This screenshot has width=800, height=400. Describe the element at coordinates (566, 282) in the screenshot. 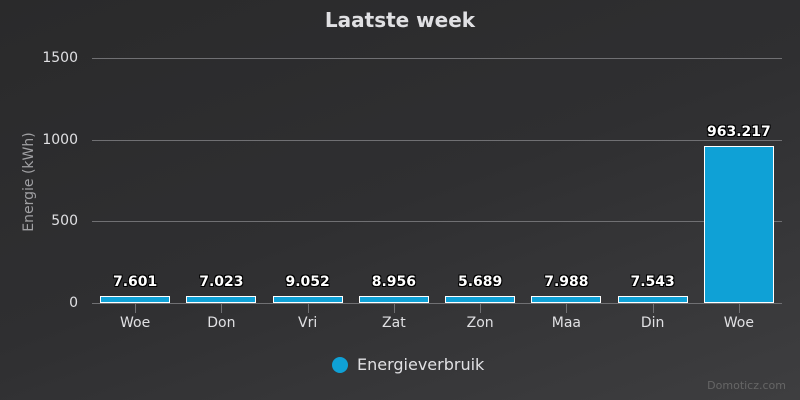

I see `bar-value-label: 7.988` at that location.